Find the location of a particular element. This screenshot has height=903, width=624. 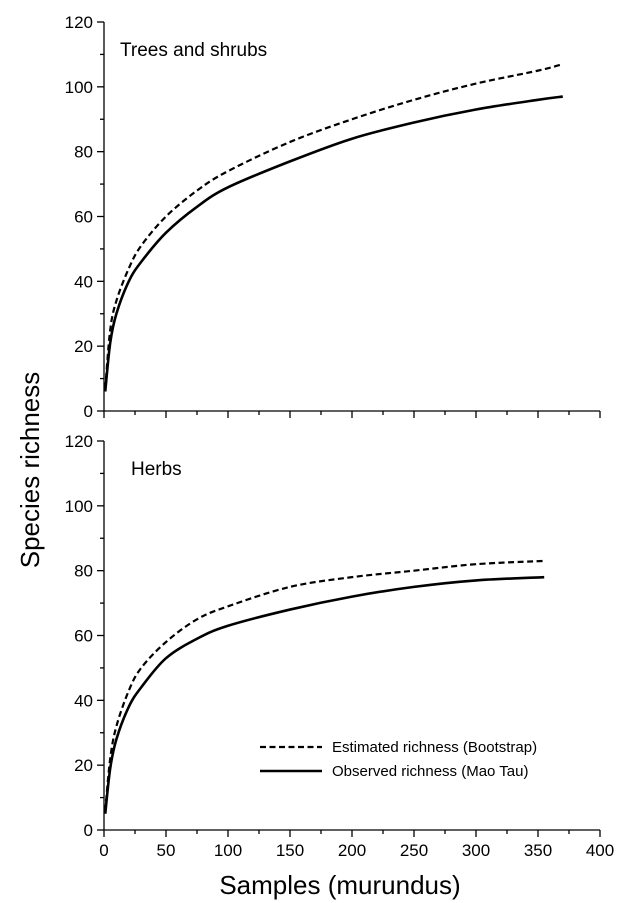

x-tick-label: 0 is located at coordinates (103, 850).